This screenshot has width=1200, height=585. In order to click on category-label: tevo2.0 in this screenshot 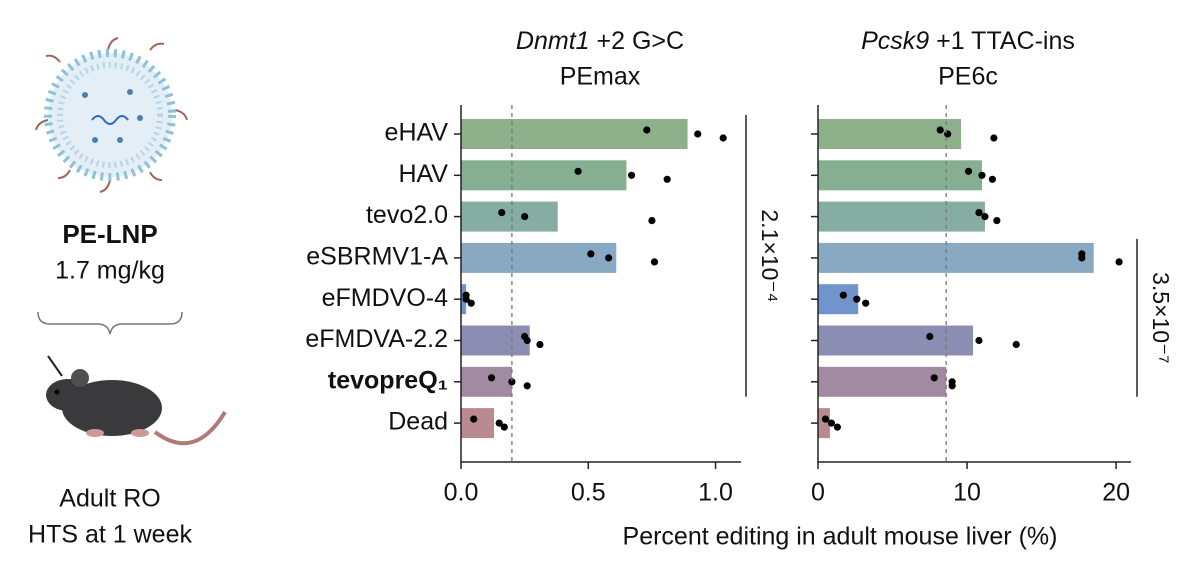, I will do `click(407, 215)`.